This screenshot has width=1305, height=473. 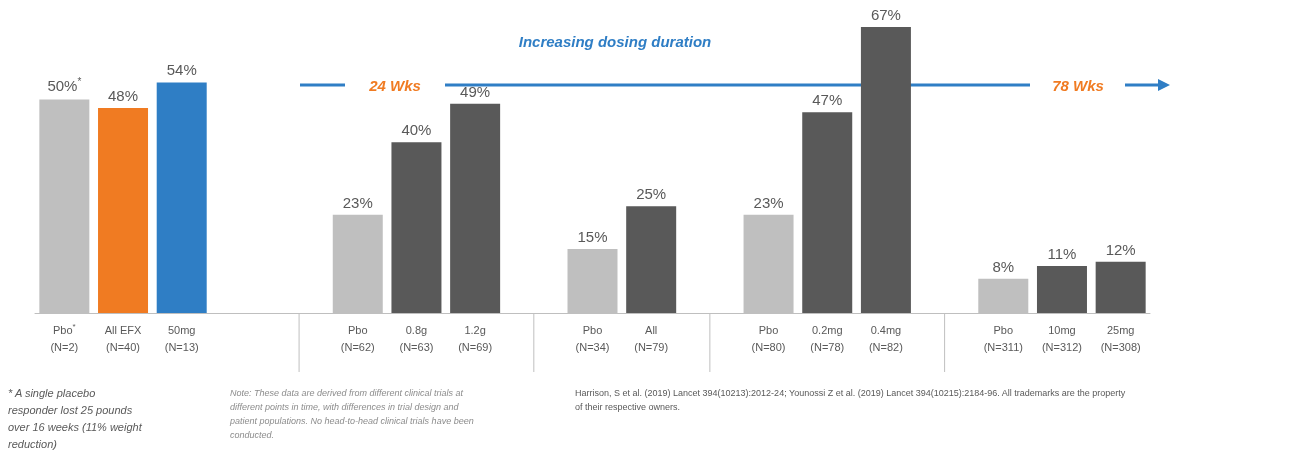 What do you see at coordinates (1078, 85) in the screenshot?
I see `annotation: 78 Wks` at bounding box center [1078, 85].